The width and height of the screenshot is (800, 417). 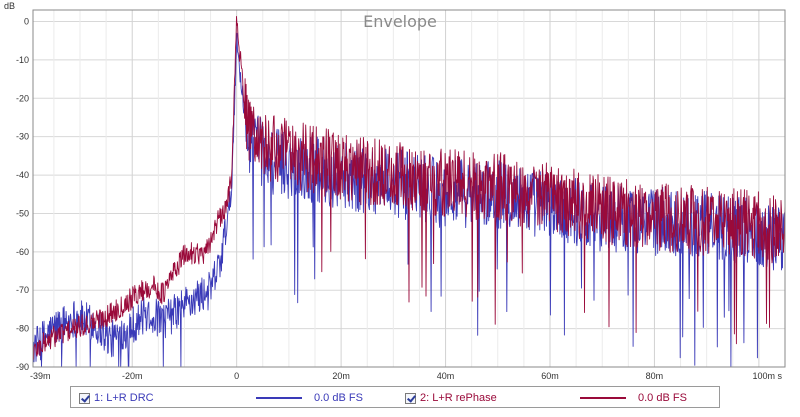 What do you see at coordinates (22, 137) in the screenshot?
I see `y-tick-label: -30` at bounding box center [22, 137].